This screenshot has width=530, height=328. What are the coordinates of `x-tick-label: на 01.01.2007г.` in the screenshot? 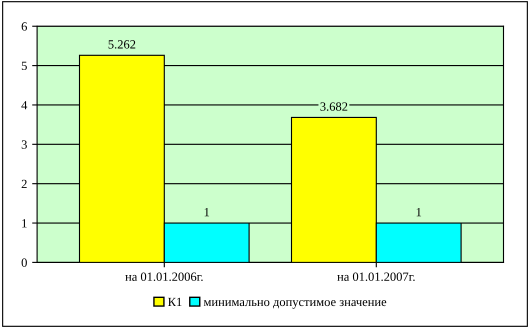 It's located at (376, 276).